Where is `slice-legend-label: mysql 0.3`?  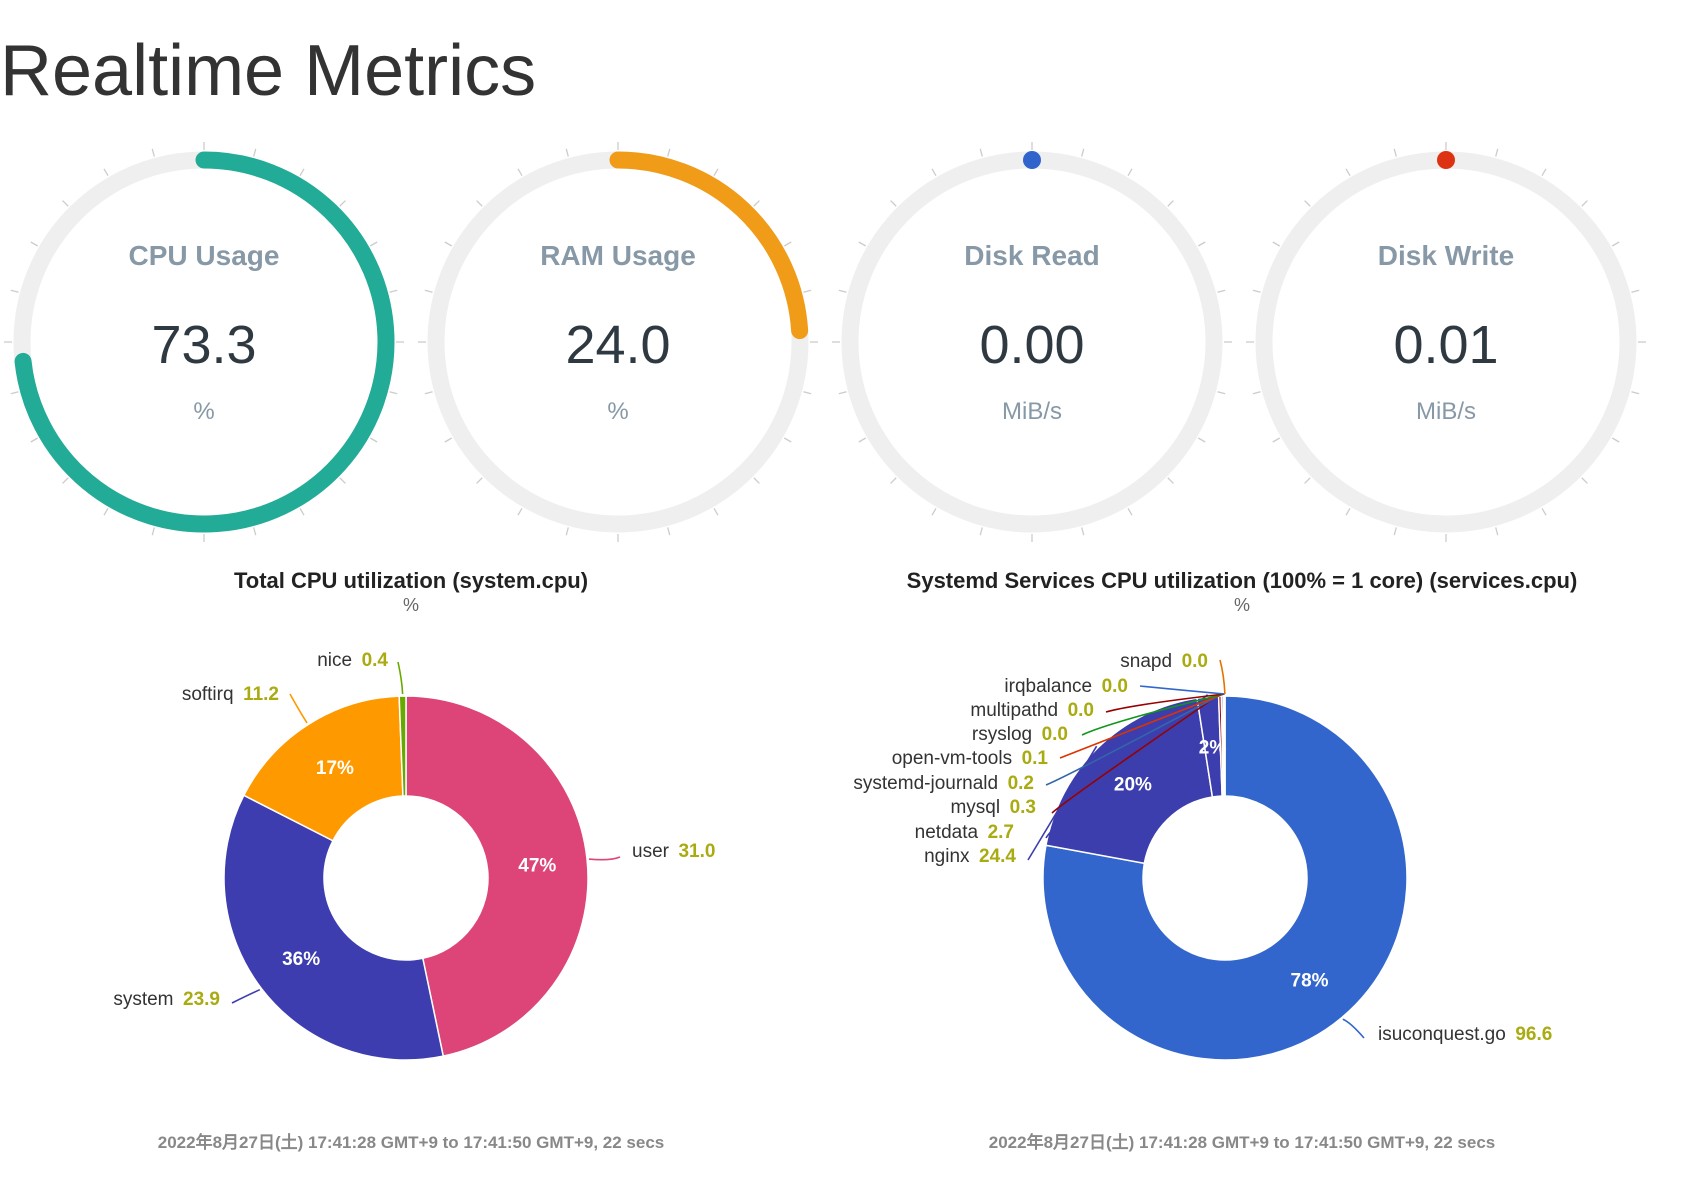 slice-legend-label: mysql 0.3 is located at coordinates (993, 807).